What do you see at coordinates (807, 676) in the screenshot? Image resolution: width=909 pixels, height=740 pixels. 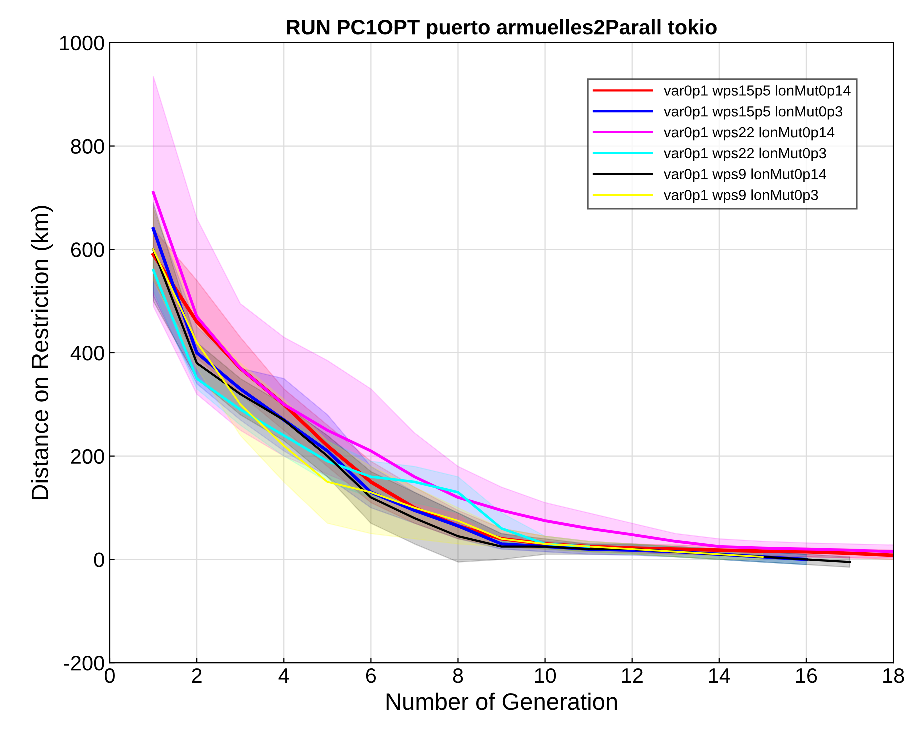 I see `x-tick-label: 16` at bounding box center [807, 676].